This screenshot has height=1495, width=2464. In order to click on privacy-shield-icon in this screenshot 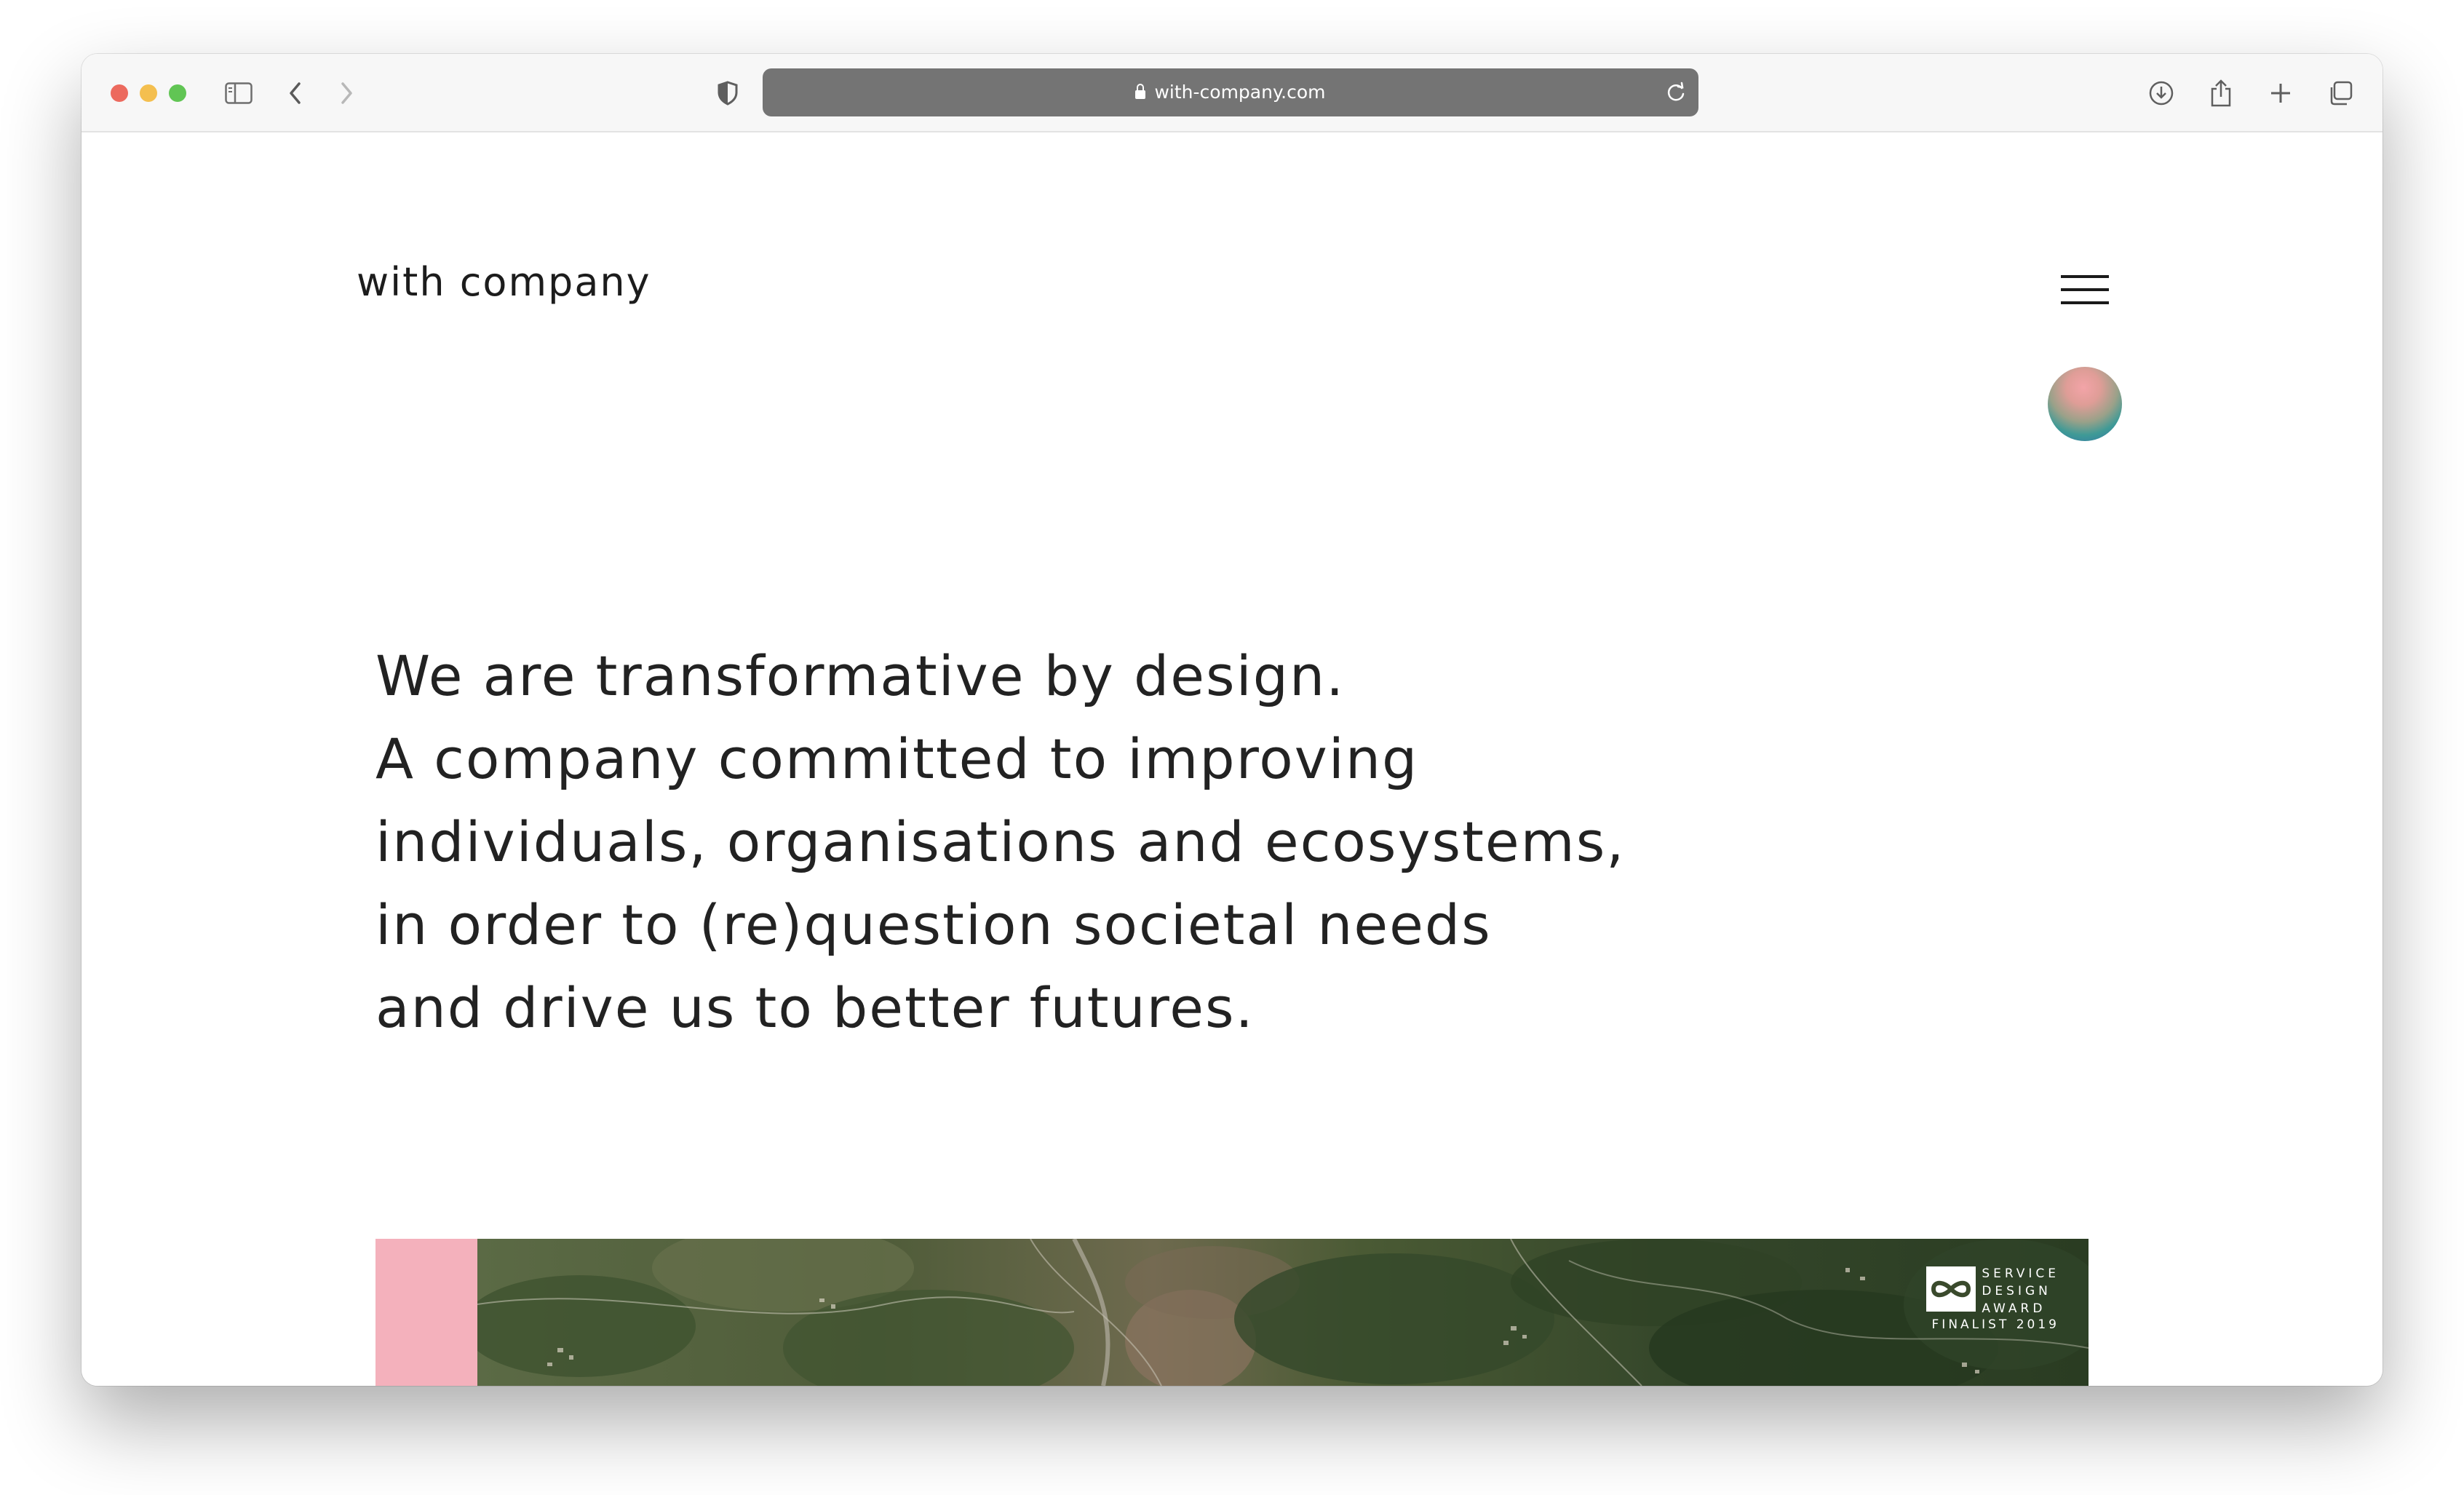, I will do `click(728, 93)`.